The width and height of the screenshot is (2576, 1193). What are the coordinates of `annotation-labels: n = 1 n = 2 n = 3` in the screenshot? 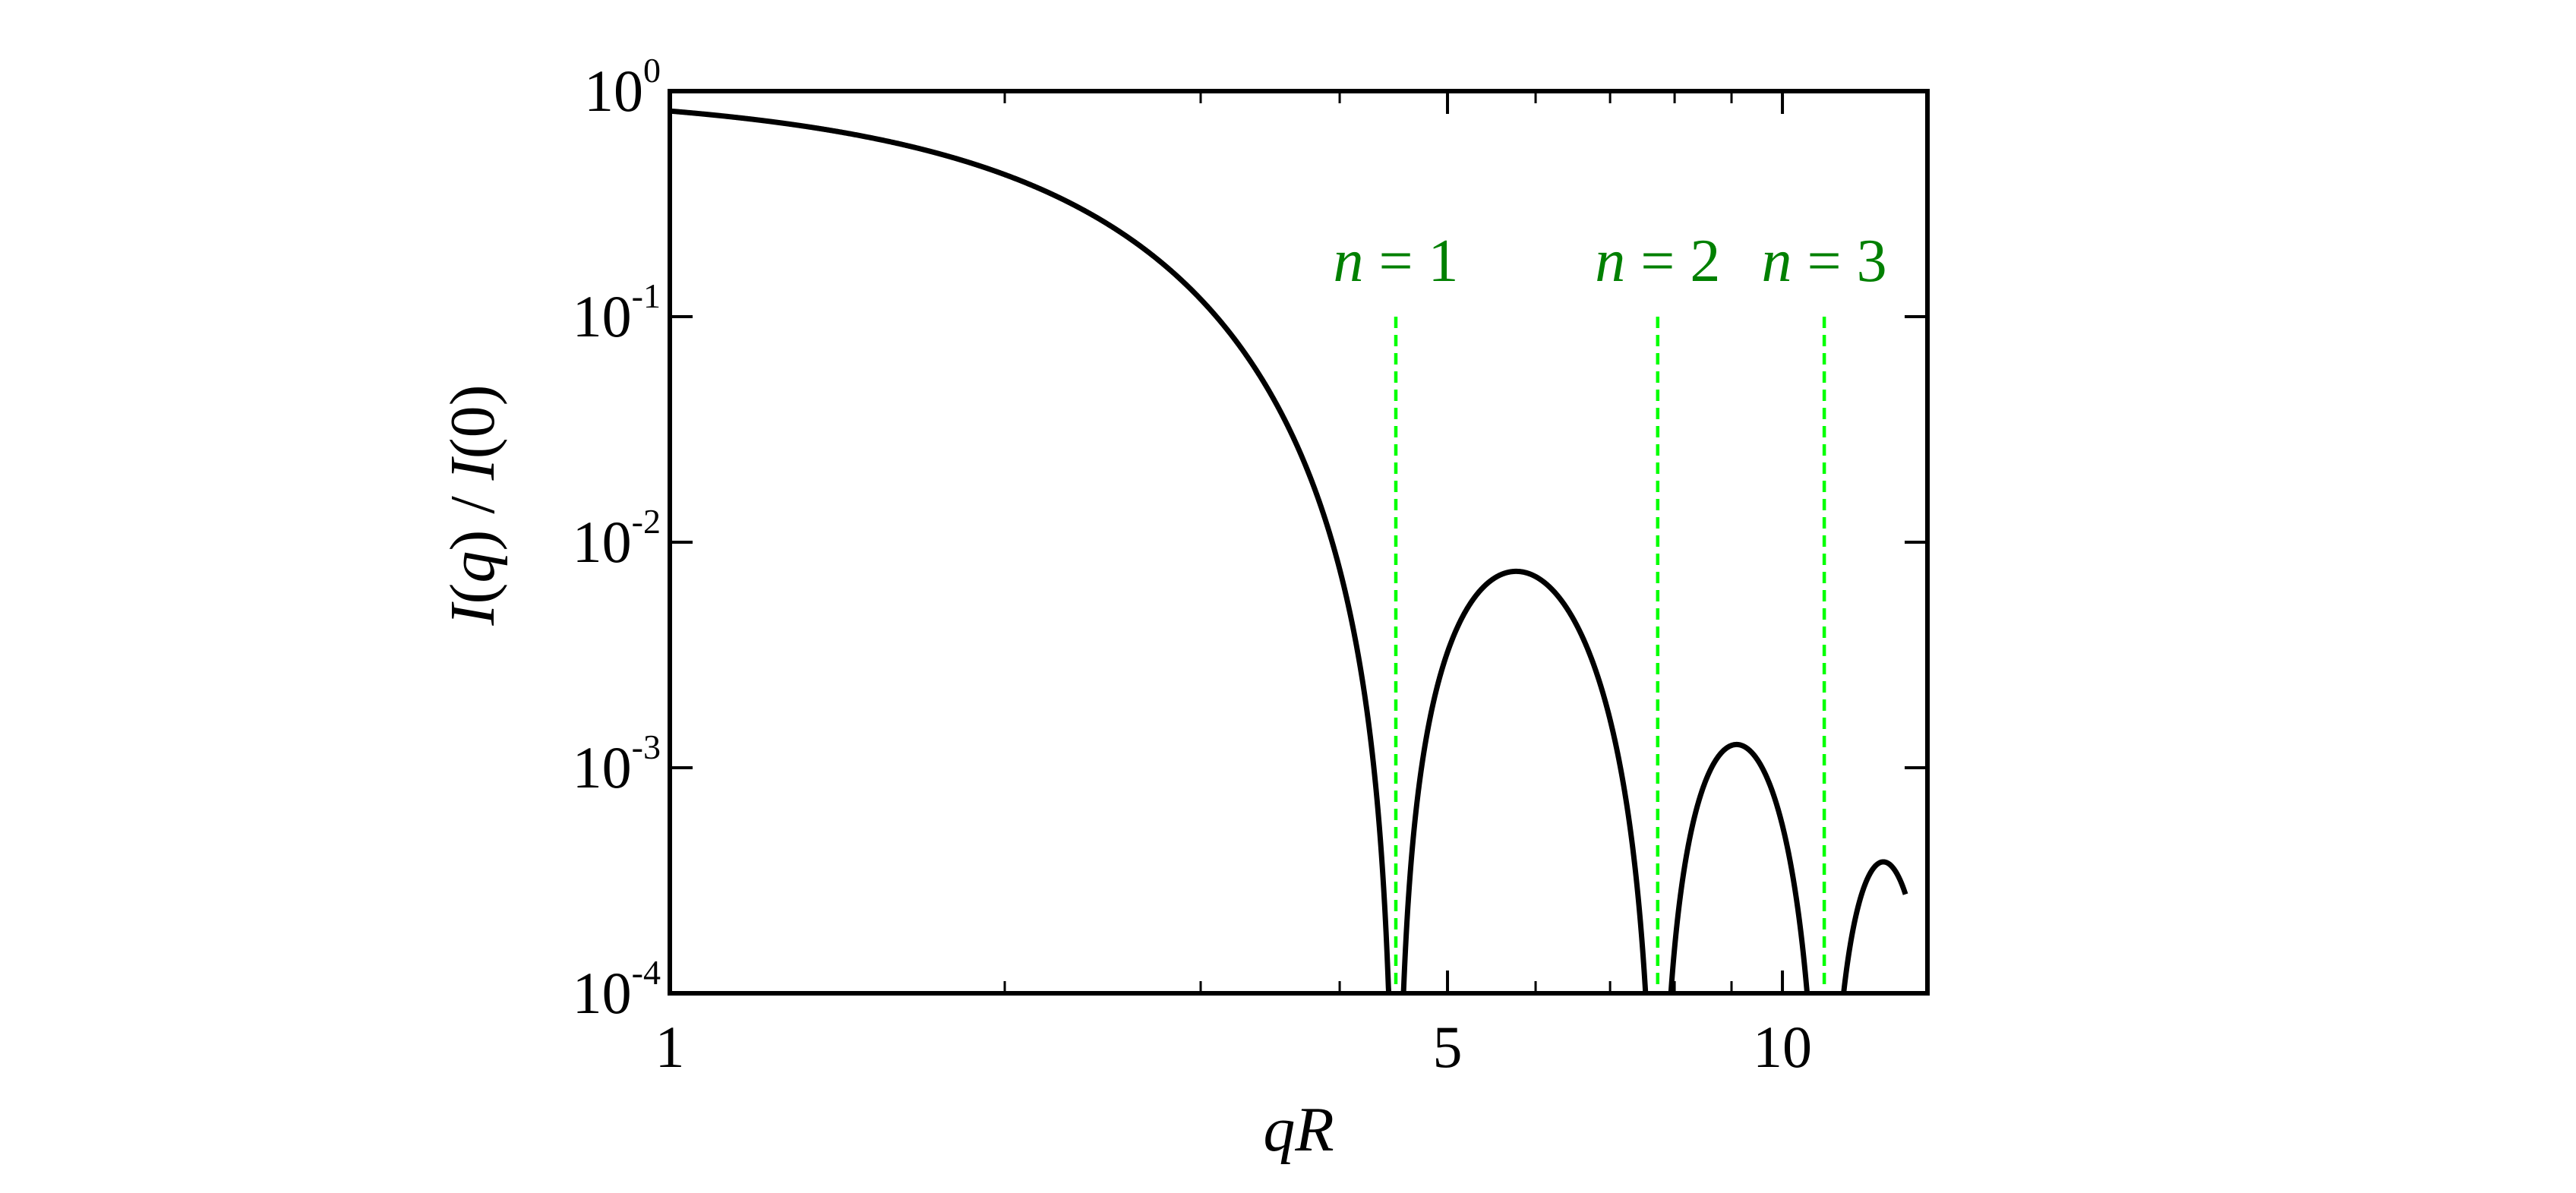 It's located at (1610, 261).